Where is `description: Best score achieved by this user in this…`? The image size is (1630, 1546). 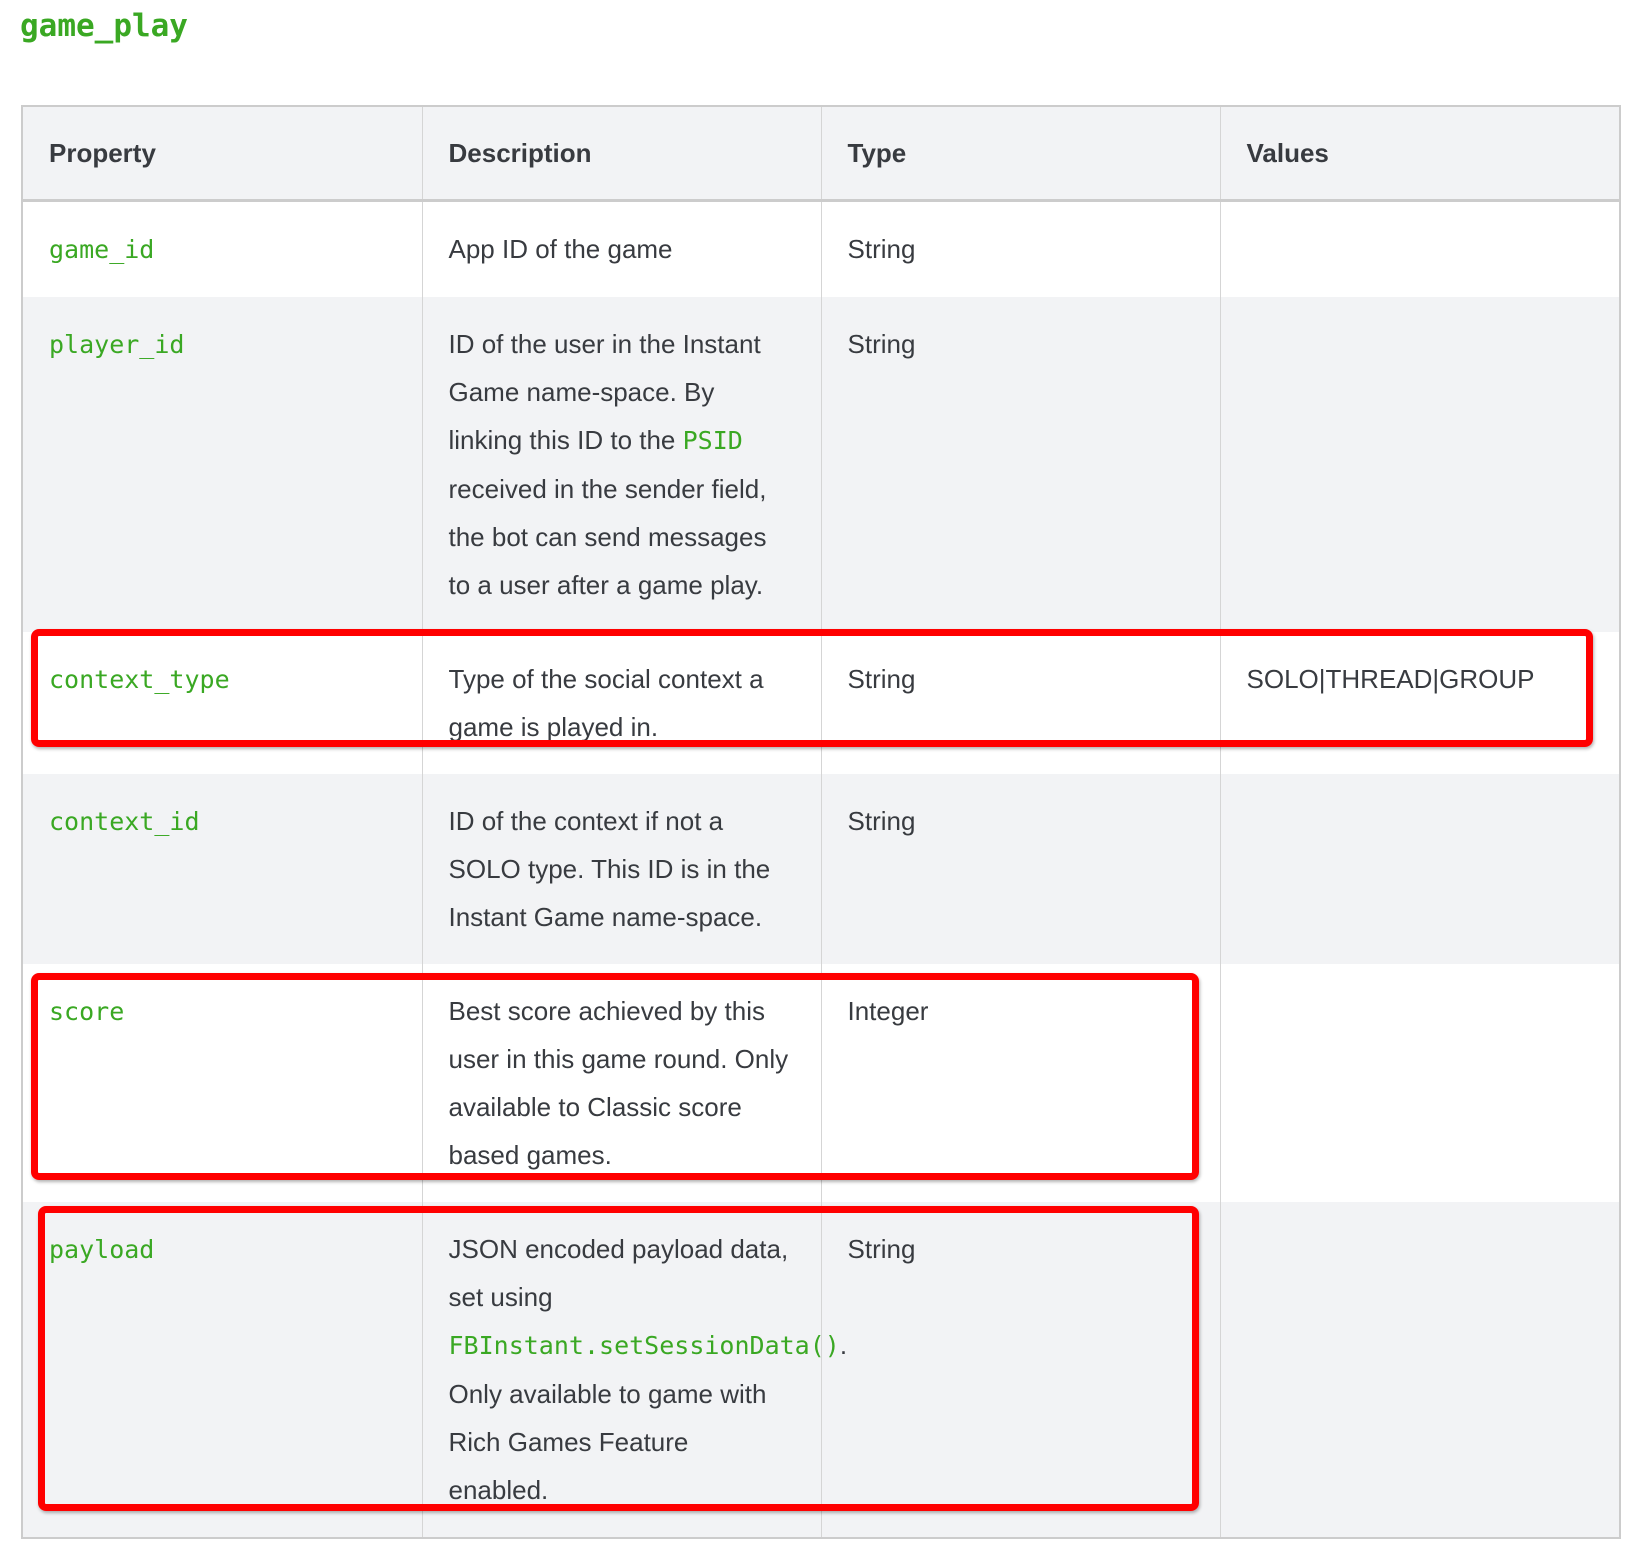
description: Best score achieved by this user in this… is located at coordinates (621, 1083).